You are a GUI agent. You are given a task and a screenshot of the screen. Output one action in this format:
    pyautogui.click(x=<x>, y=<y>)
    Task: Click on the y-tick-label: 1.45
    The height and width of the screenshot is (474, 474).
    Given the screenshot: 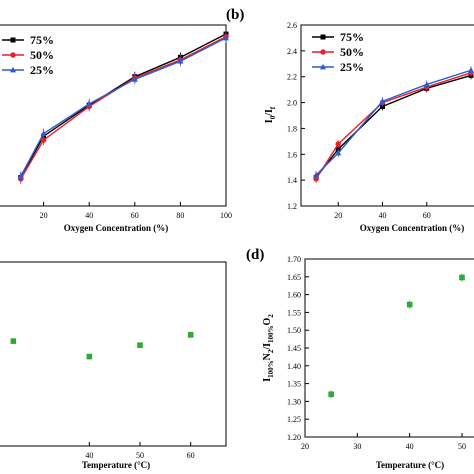 What is the action you would take?
    pyautogui.click(x=294, y=348)
    